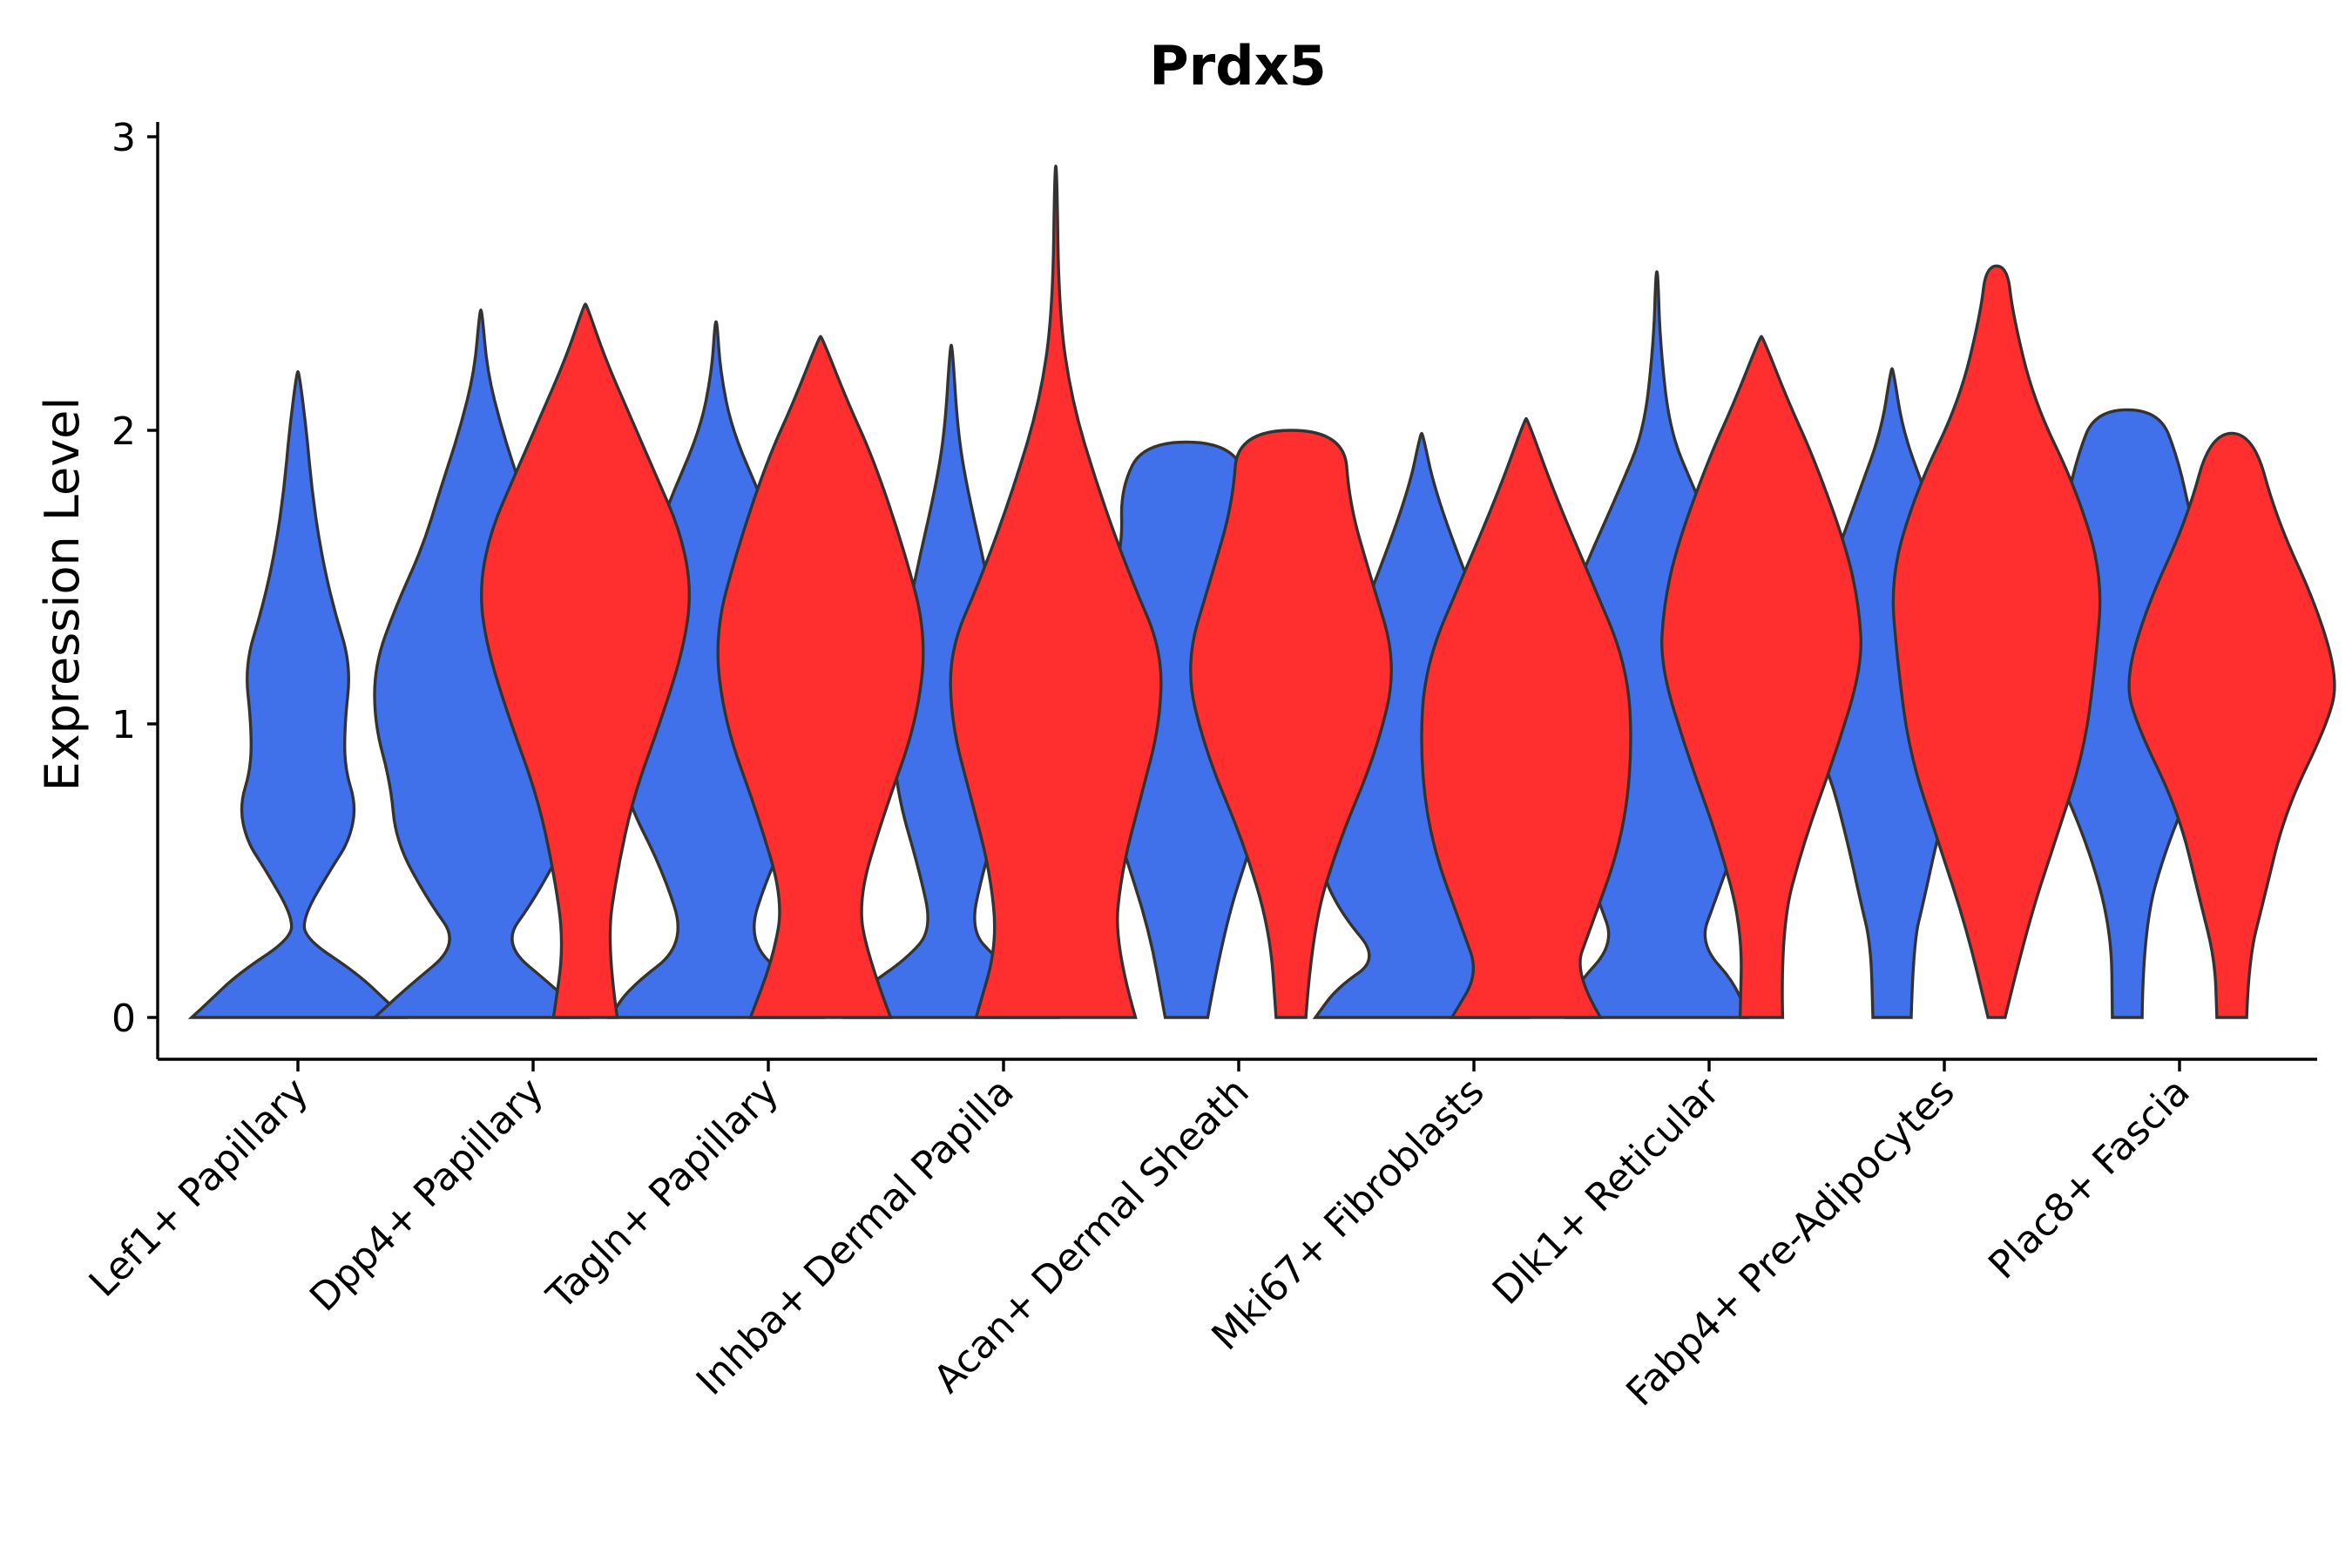  I want to click on chart-title: Prdx5, so click(1238, 66).